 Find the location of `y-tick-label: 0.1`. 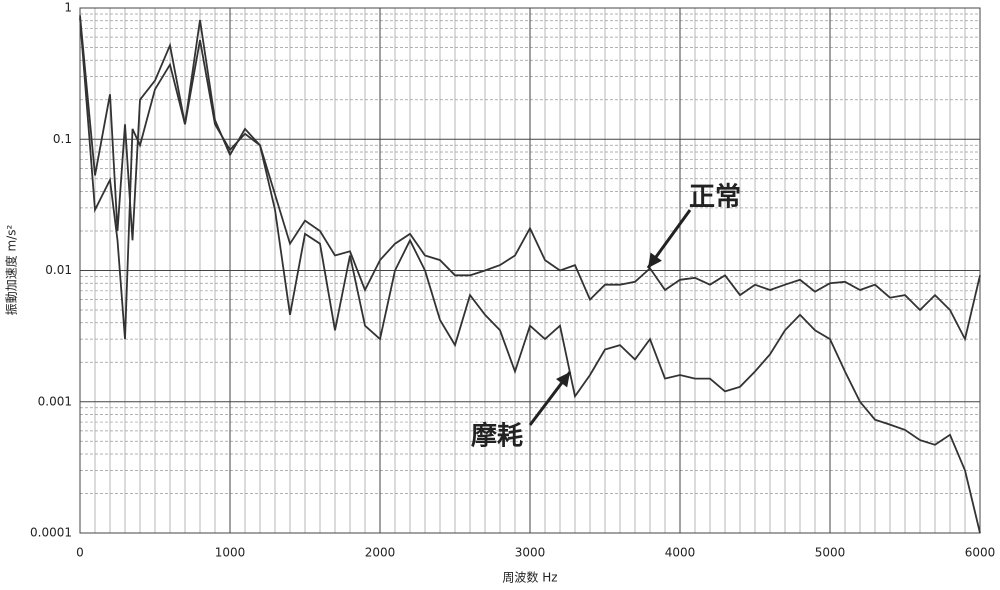

y-tick-label: 0.1 is located at coordinates (62, 139).